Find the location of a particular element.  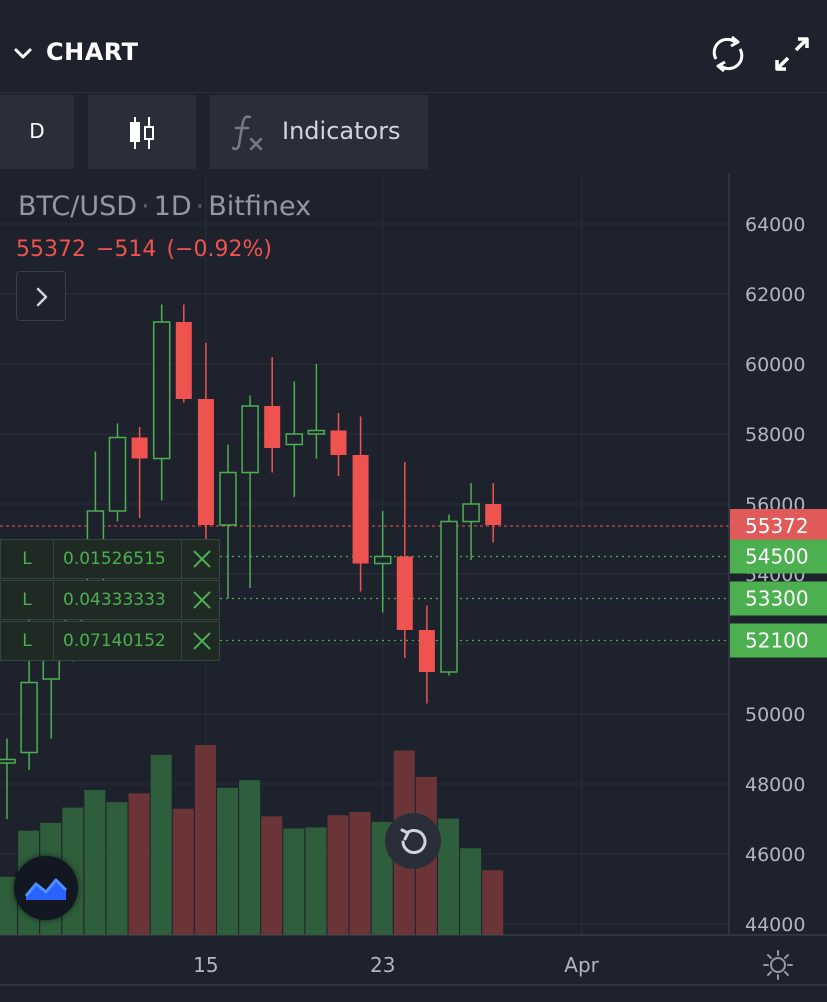

legend-toggle-button is located at coordinates (41, 296).